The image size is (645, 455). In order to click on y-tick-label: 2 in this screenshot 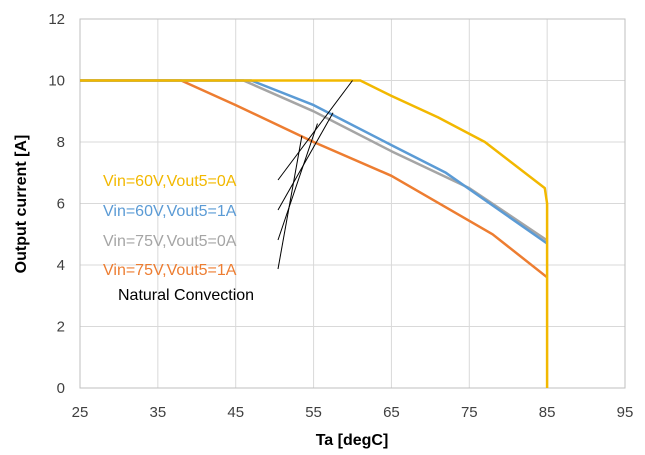, I will do `click(61, 327)`.